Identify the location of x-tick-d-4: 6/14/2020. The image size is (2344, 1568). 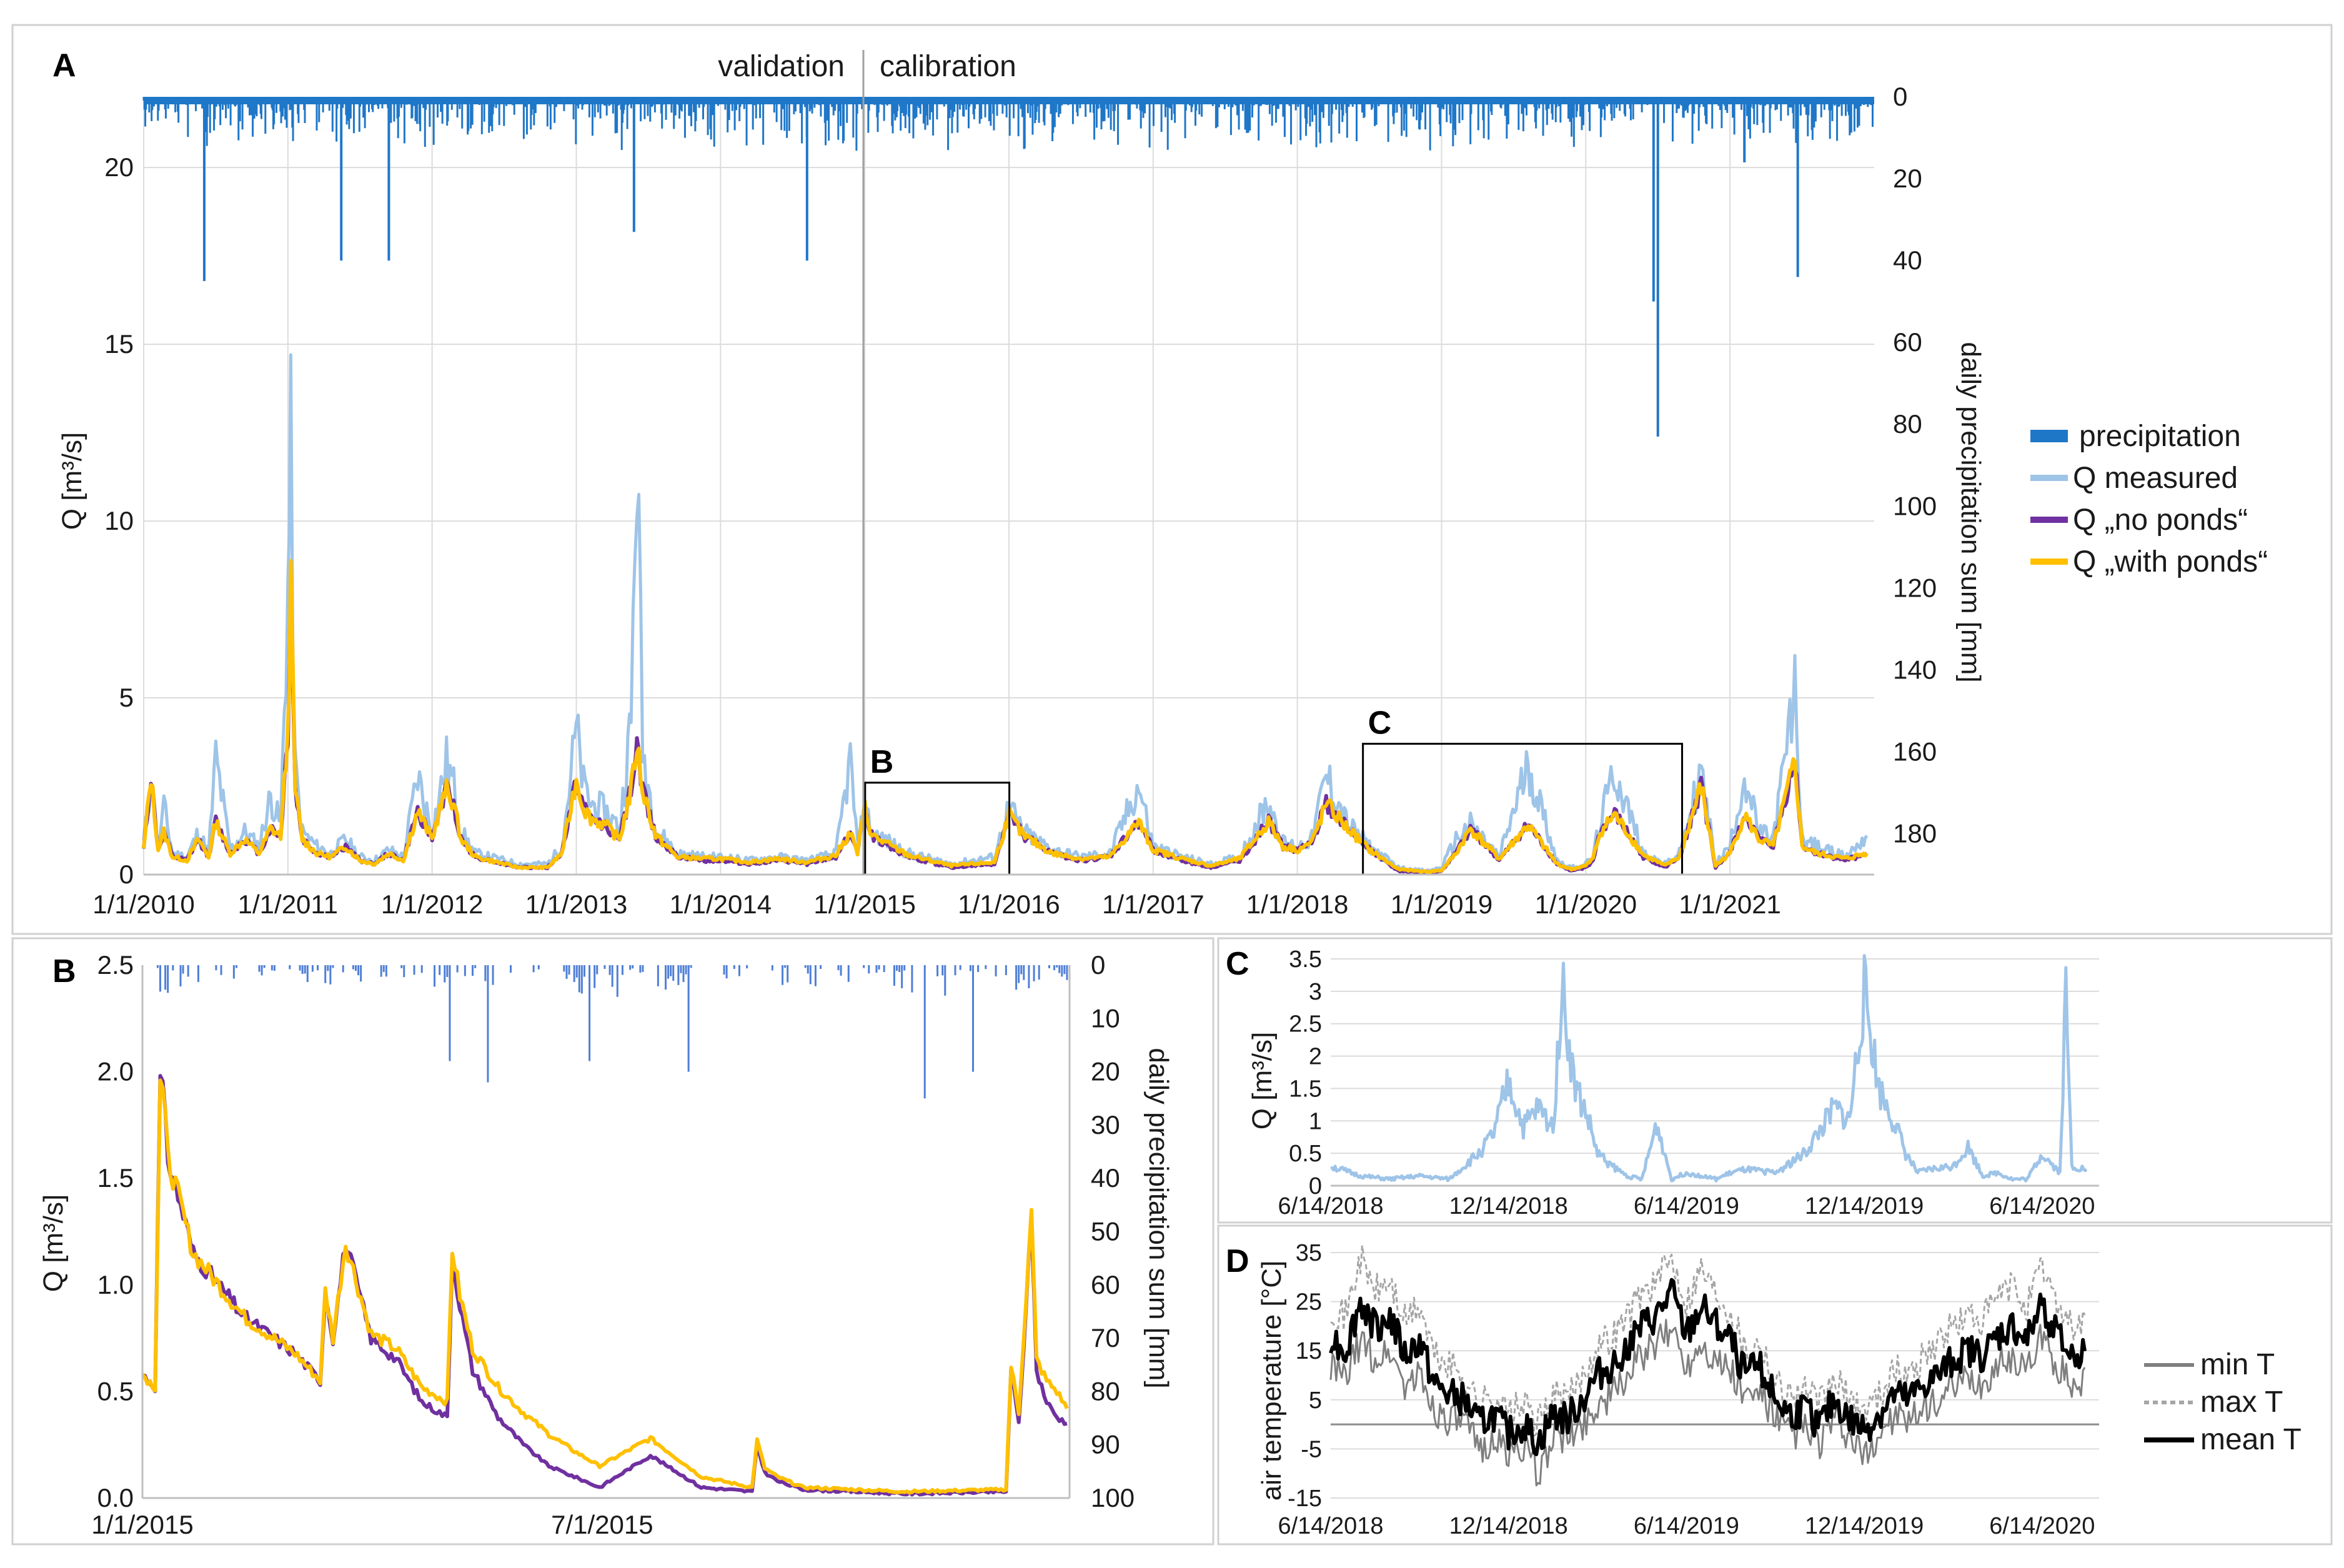
(2042, 1526).